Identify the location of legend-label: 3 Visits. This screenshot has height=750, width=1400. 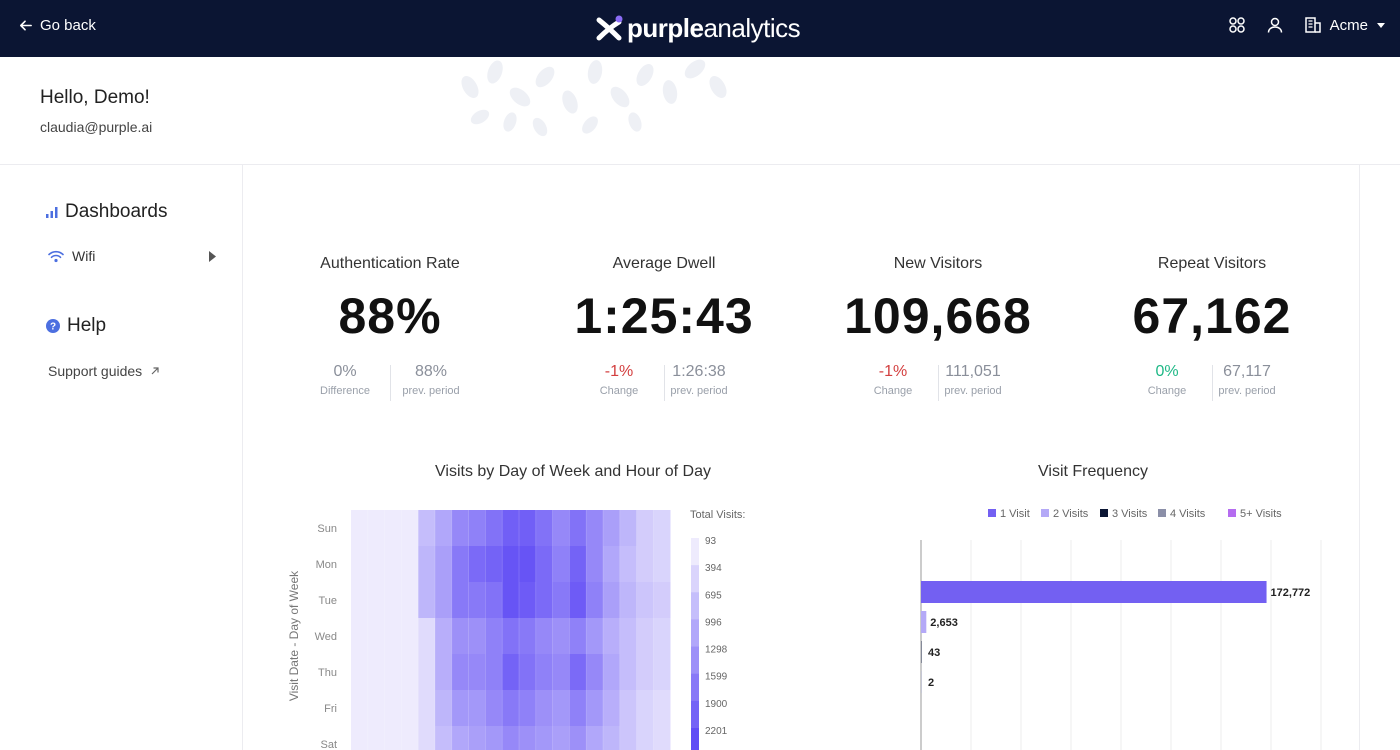
(1130, 514).